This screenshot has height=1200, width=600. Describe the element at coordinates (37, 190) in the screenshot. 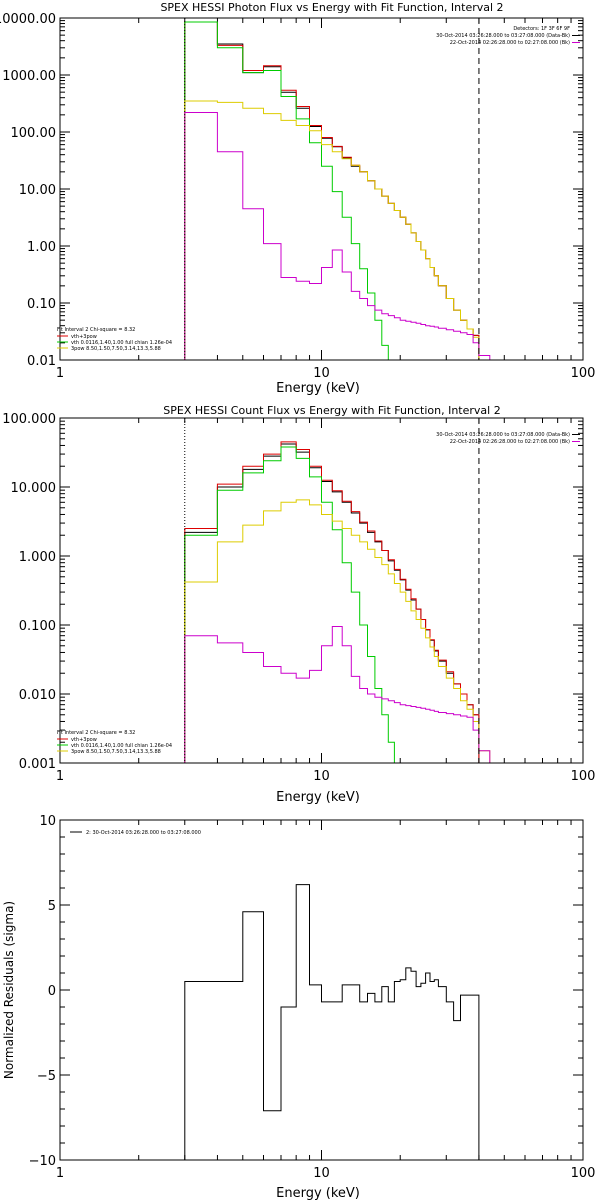

I see `y-tick-label: 10.00` at that location.